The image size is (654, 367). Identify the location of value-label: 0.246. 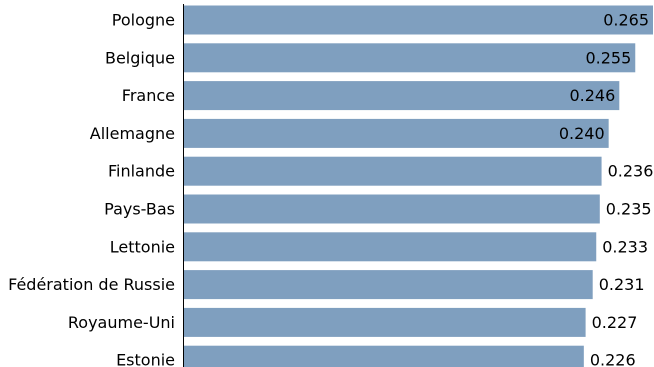
(592, 95).